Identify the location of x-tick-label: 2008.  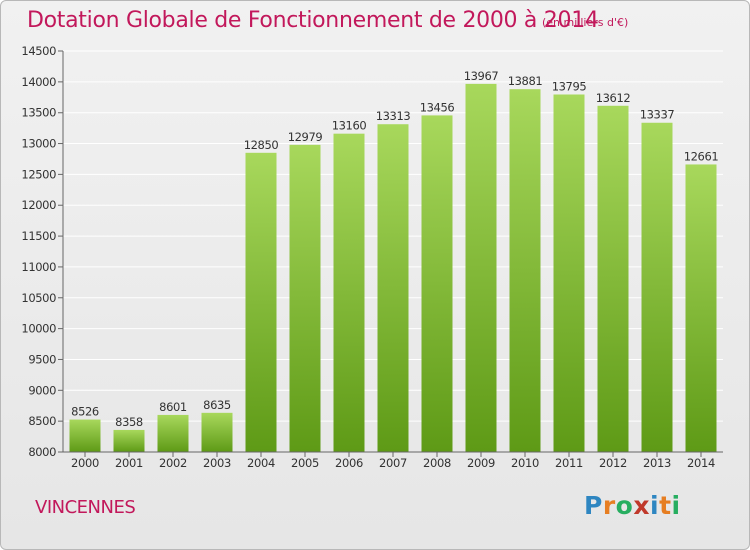
(437, 463).